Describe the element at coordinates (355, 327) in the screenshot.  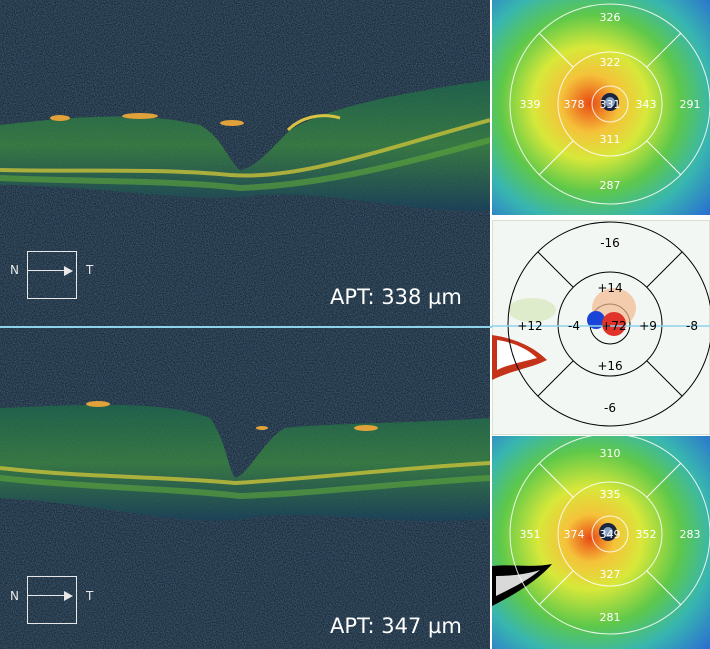
I see `scan-separator-line` at that location.